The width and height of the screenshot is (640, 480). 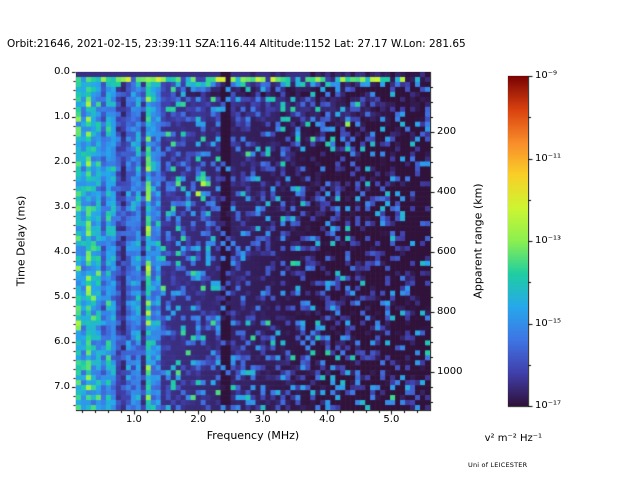 I want to click on colorbar-units-label: v² m⁻² Hz⁻¹, so click(x=513, y=438).